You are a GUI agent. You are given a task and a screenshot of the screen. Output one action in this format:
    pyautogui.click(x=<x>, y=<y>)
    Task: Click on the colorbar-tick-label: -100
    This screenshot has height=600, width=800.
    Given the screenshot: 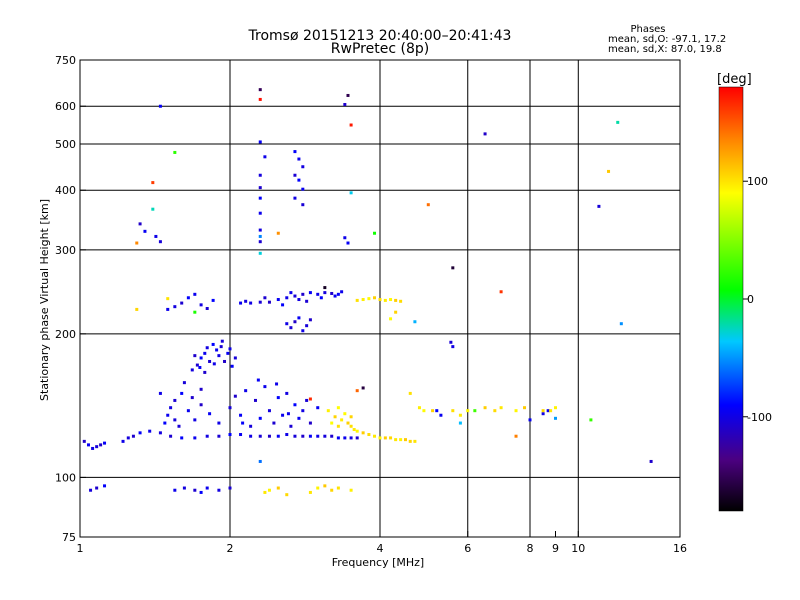 What is the action you would take?
    pyautogui.click(x=759, y=417)
    